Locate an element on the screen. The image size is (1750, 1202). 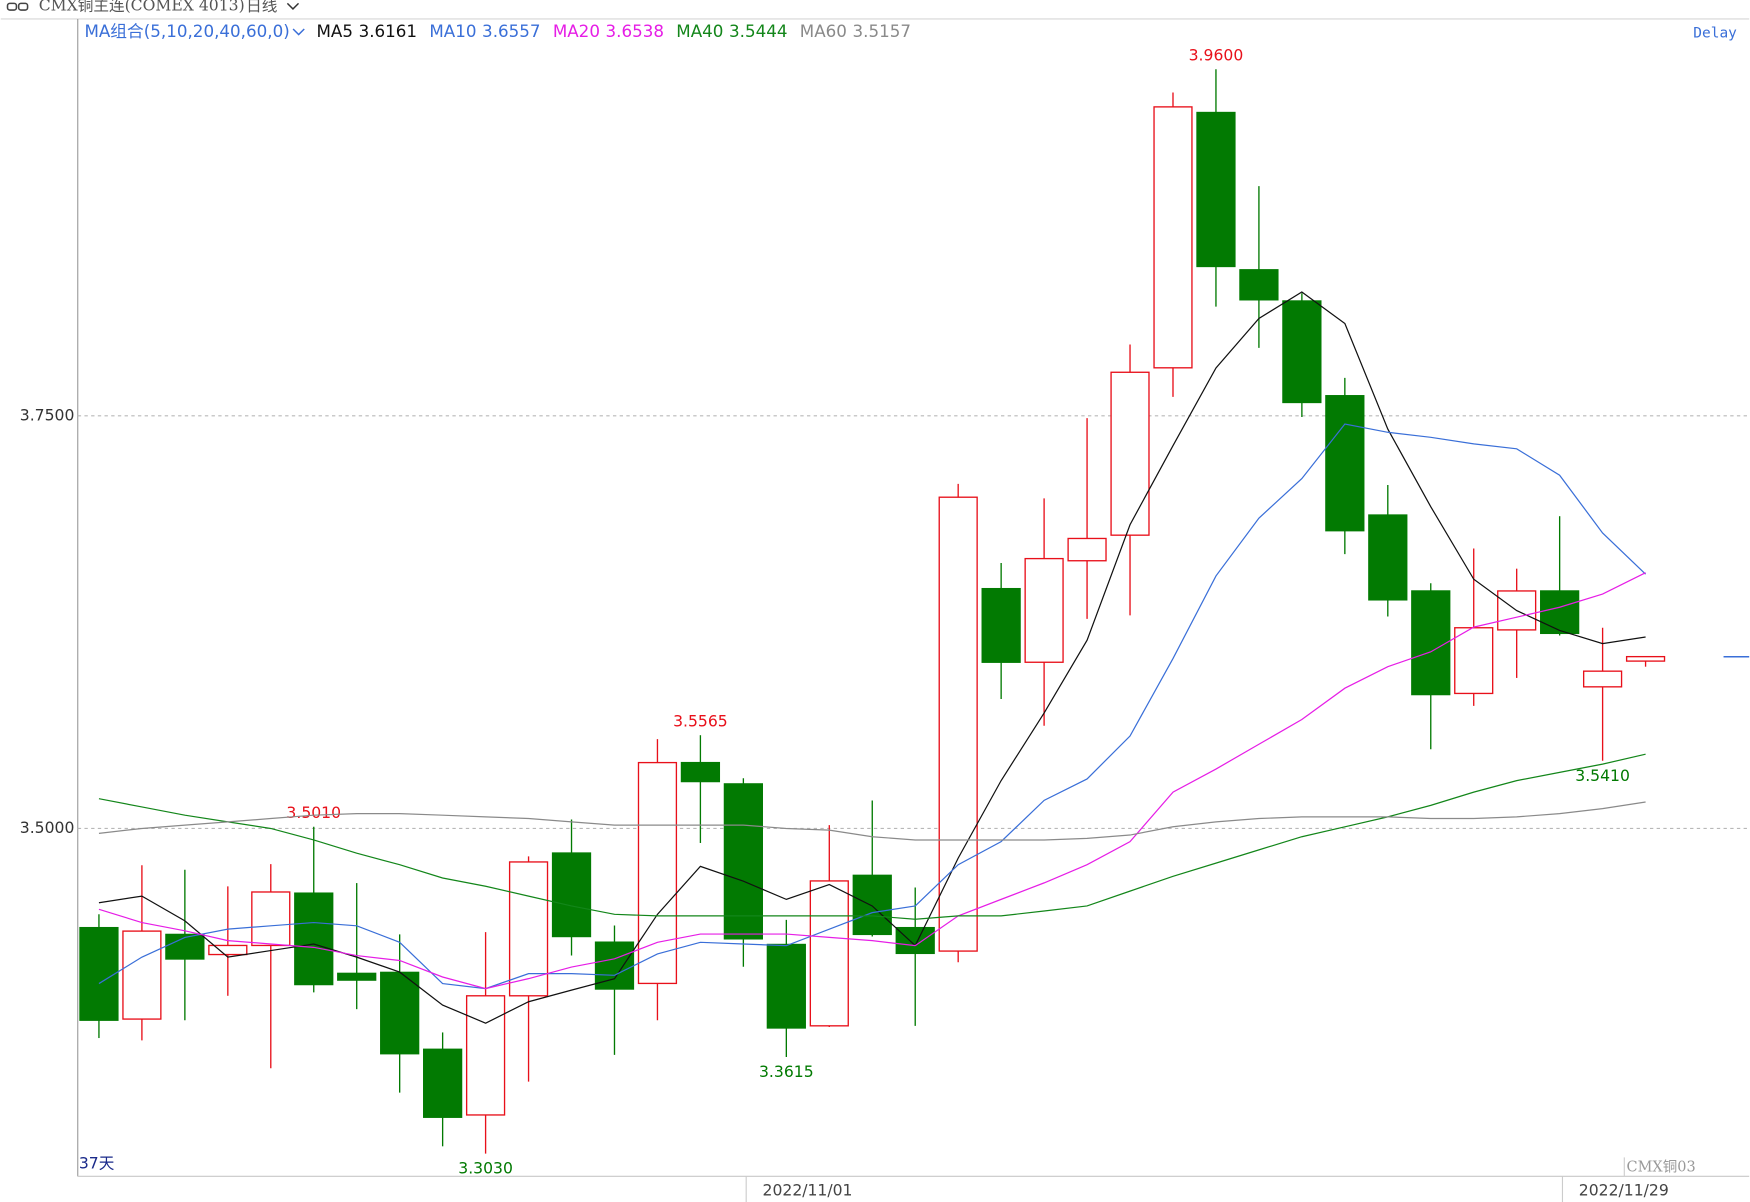
low-label: 3.3030 is located at coordinates (485, 1169).